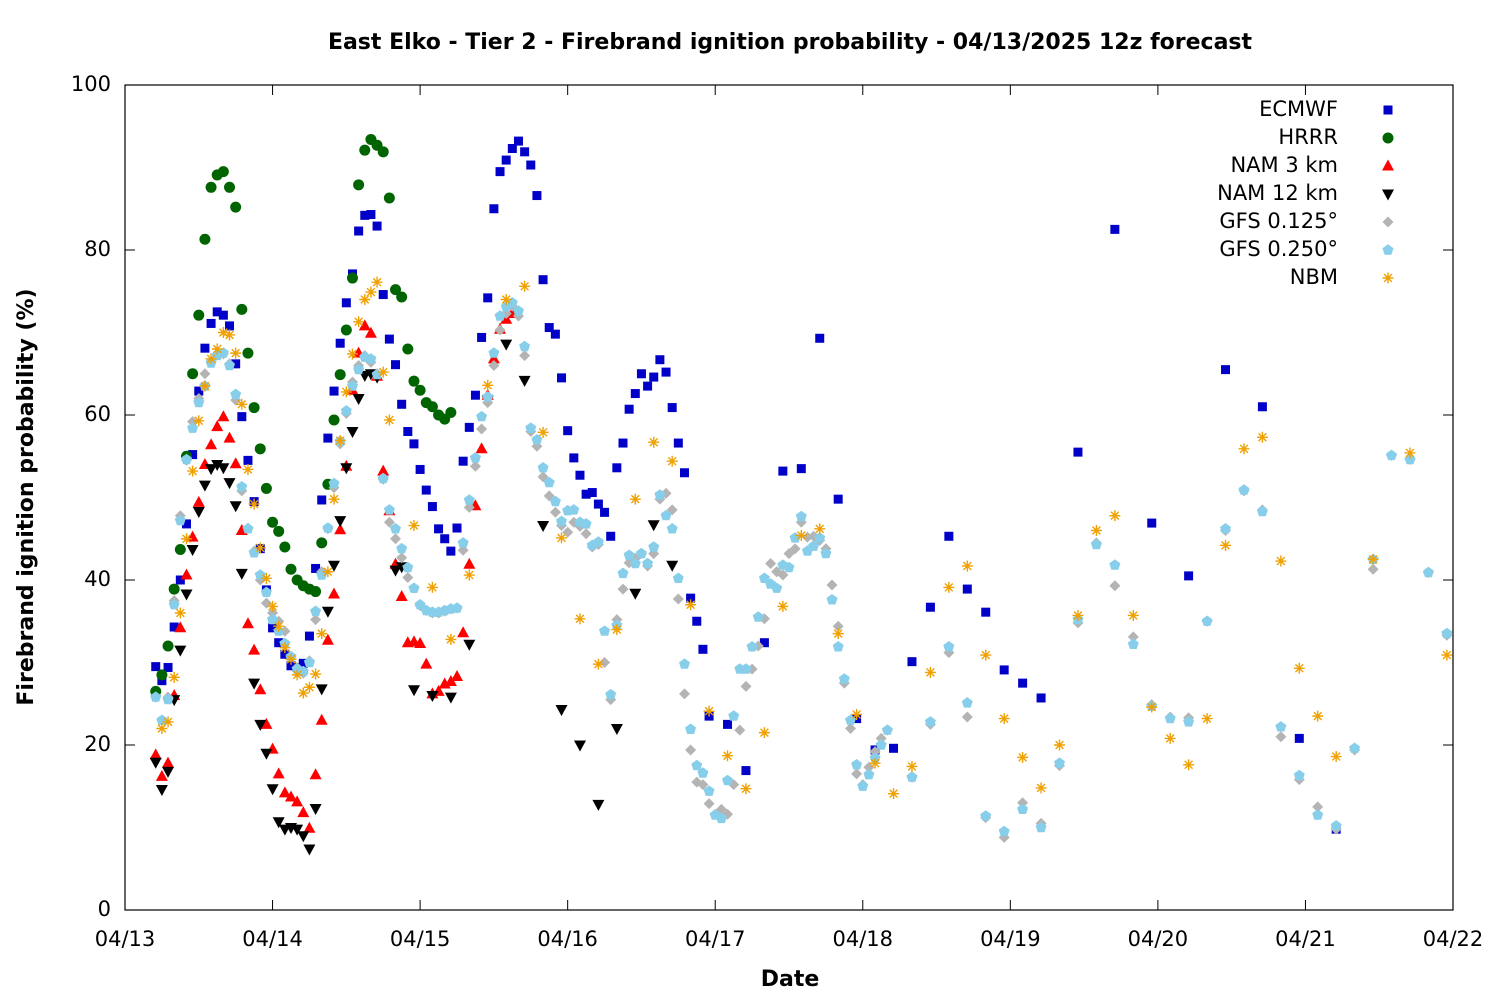 Image resolution: width=1500 pixels, height=1000 pixels. I want to click on x-tick-label: 04/16, so click(567, 939).